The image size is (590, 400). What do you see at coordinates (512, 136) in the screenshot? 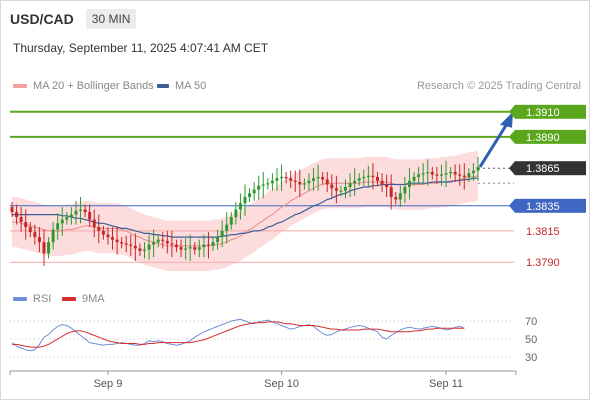
I see `level-tag-1.3890-pointer` at bounding box center [512, 136].